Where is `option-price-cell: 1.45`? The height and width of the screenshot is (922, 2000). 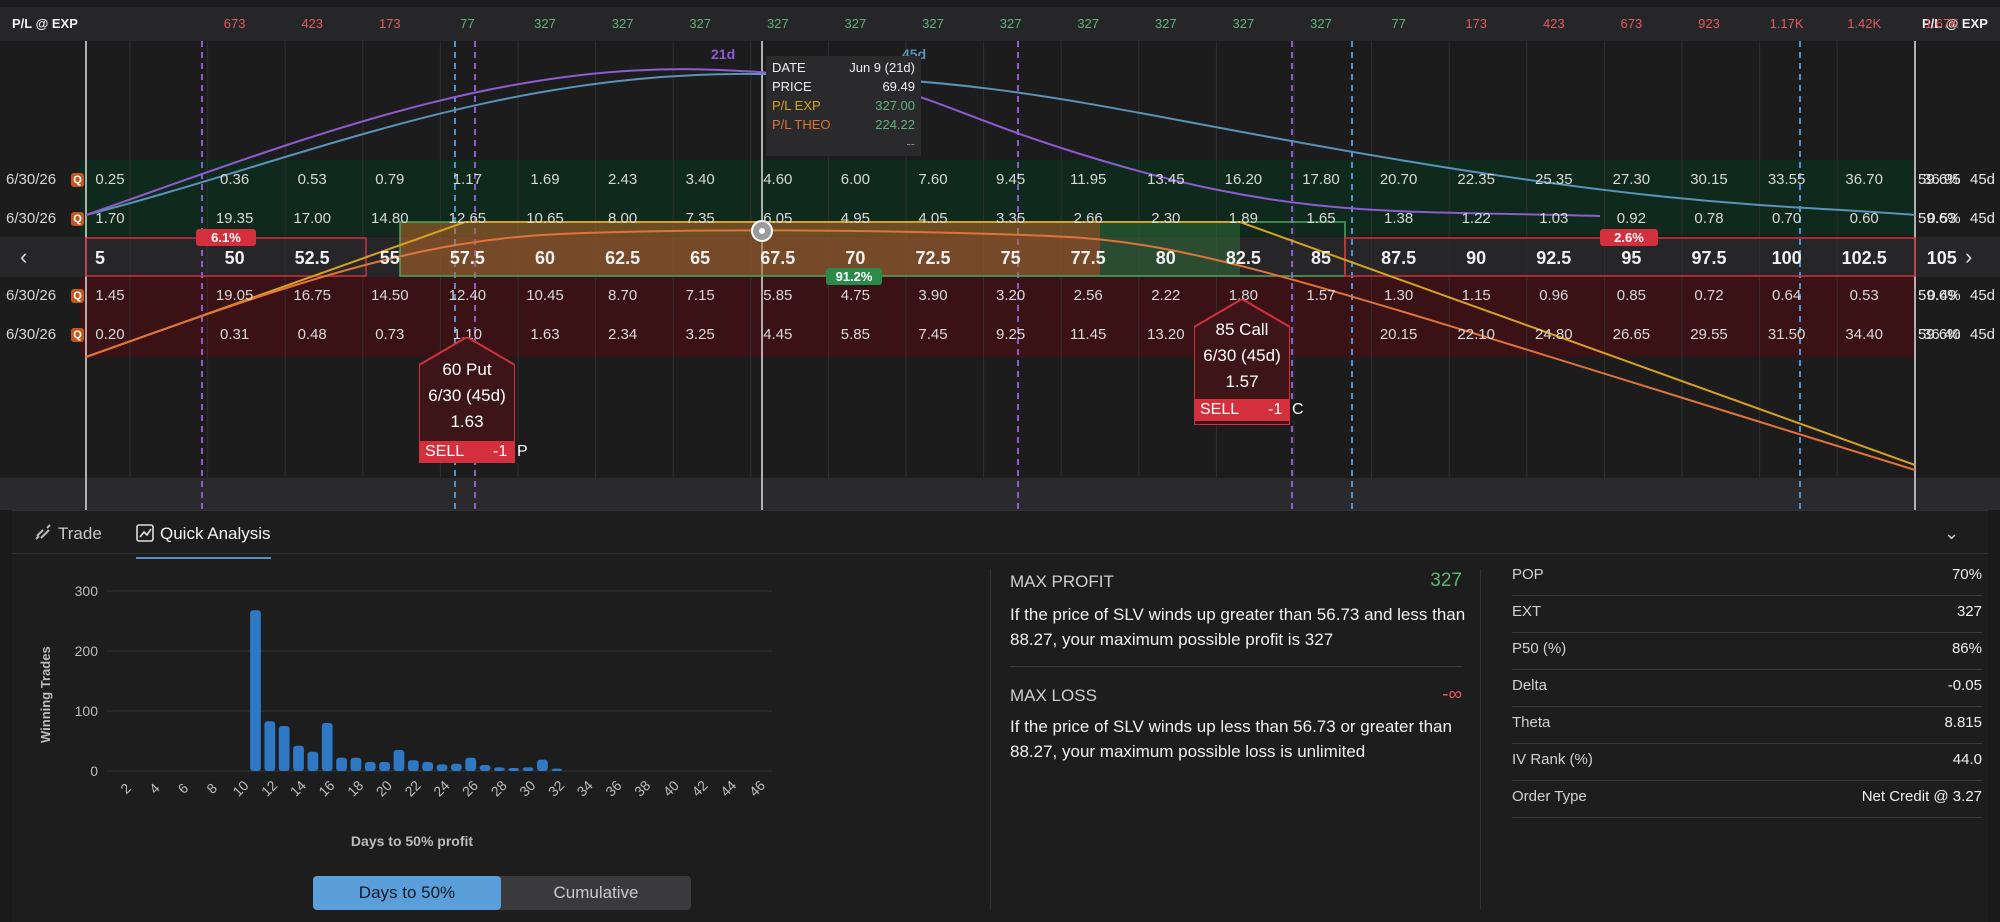 option-price-cell: 1.45 is located at coordinates (110, 295).